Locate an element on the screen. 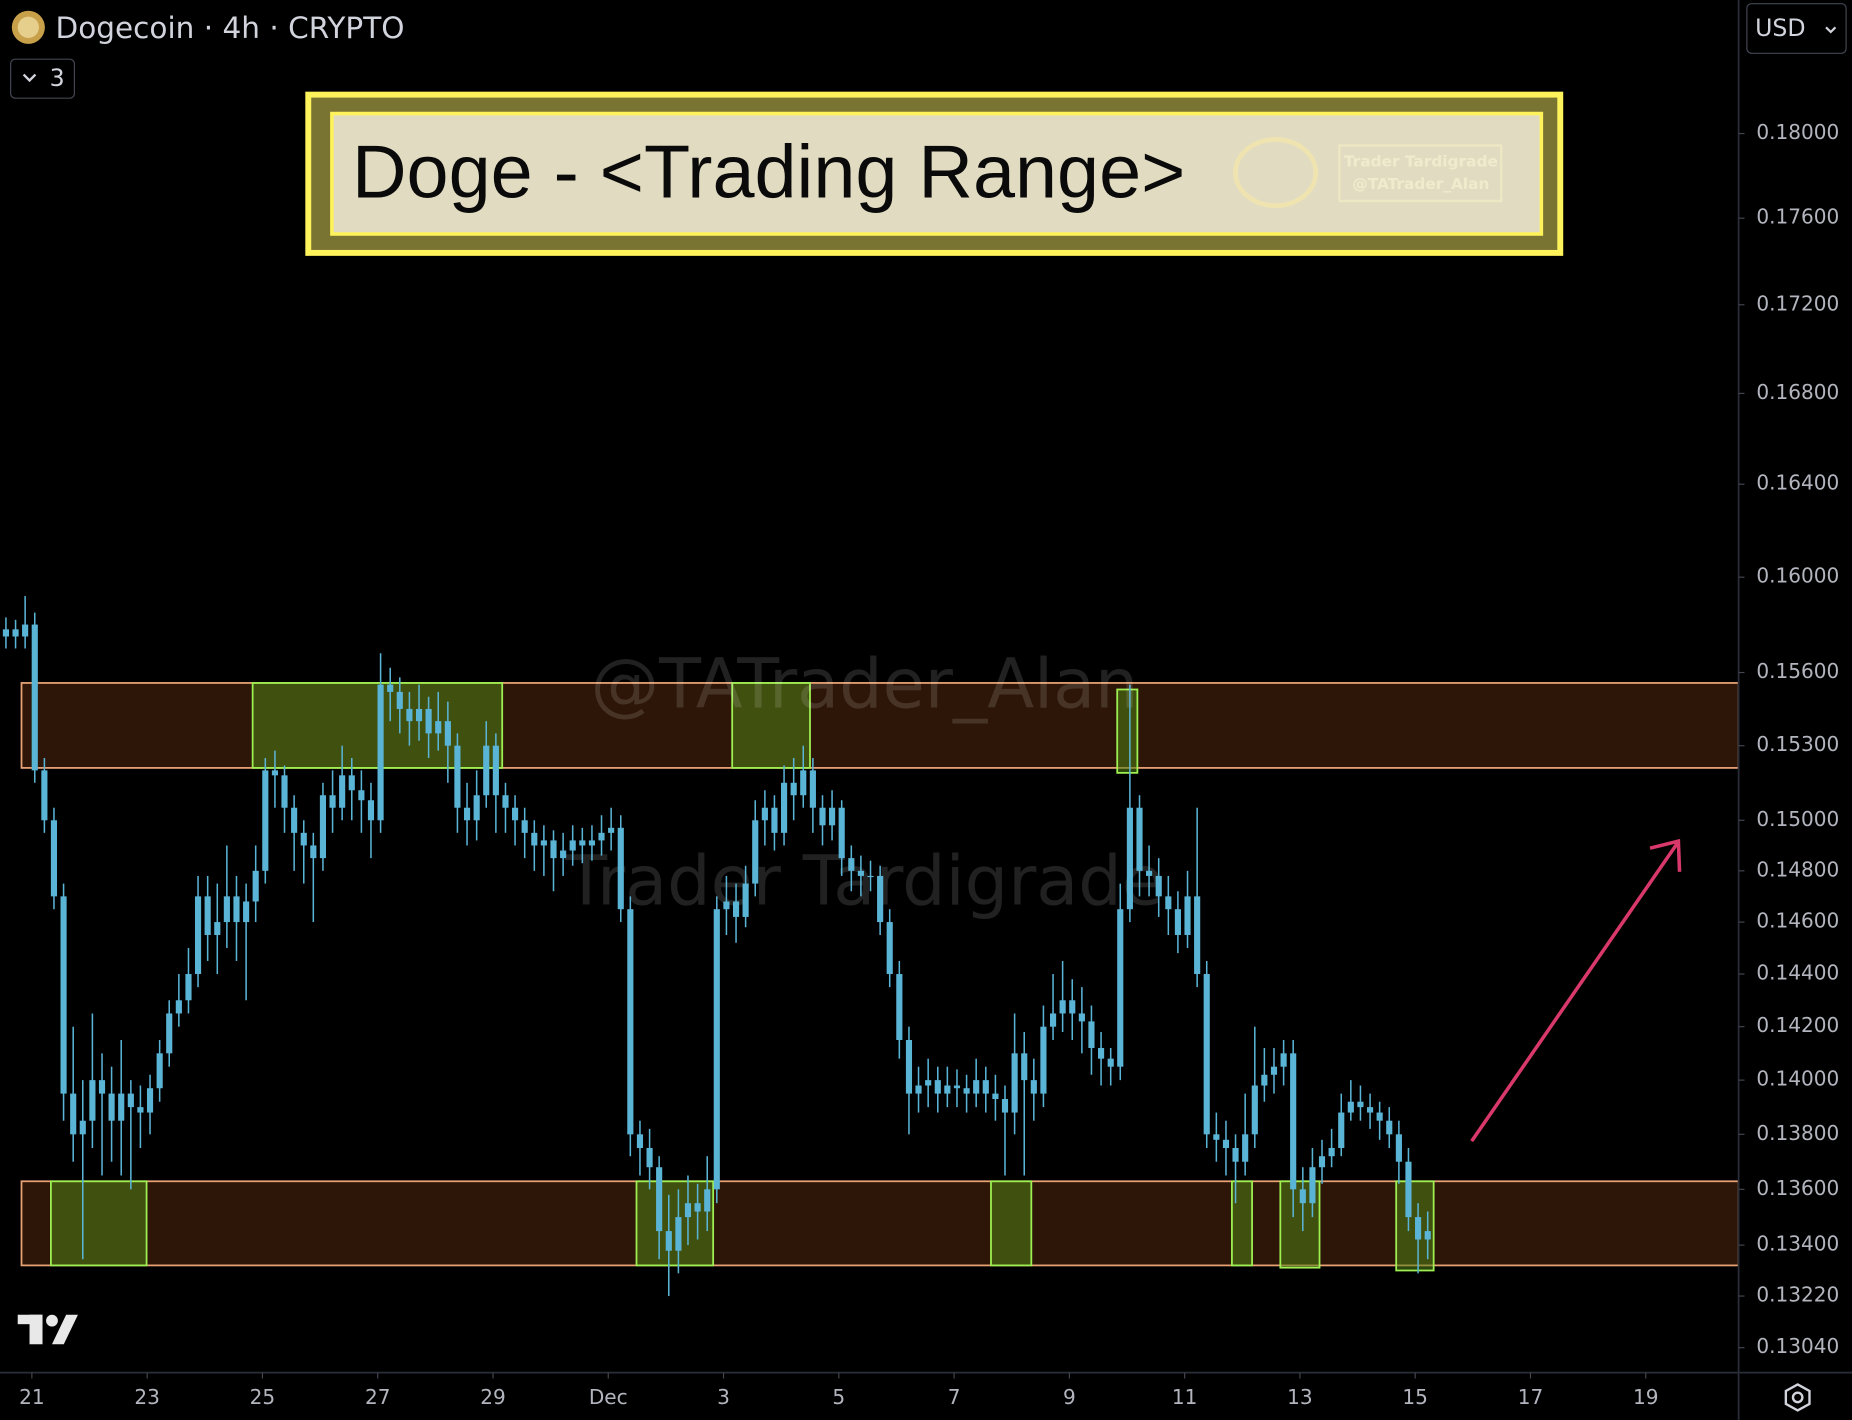 This screenshot has width=1852, height=1420. y-tick-label: 0.15000 is located at coordinates (1797, 819).